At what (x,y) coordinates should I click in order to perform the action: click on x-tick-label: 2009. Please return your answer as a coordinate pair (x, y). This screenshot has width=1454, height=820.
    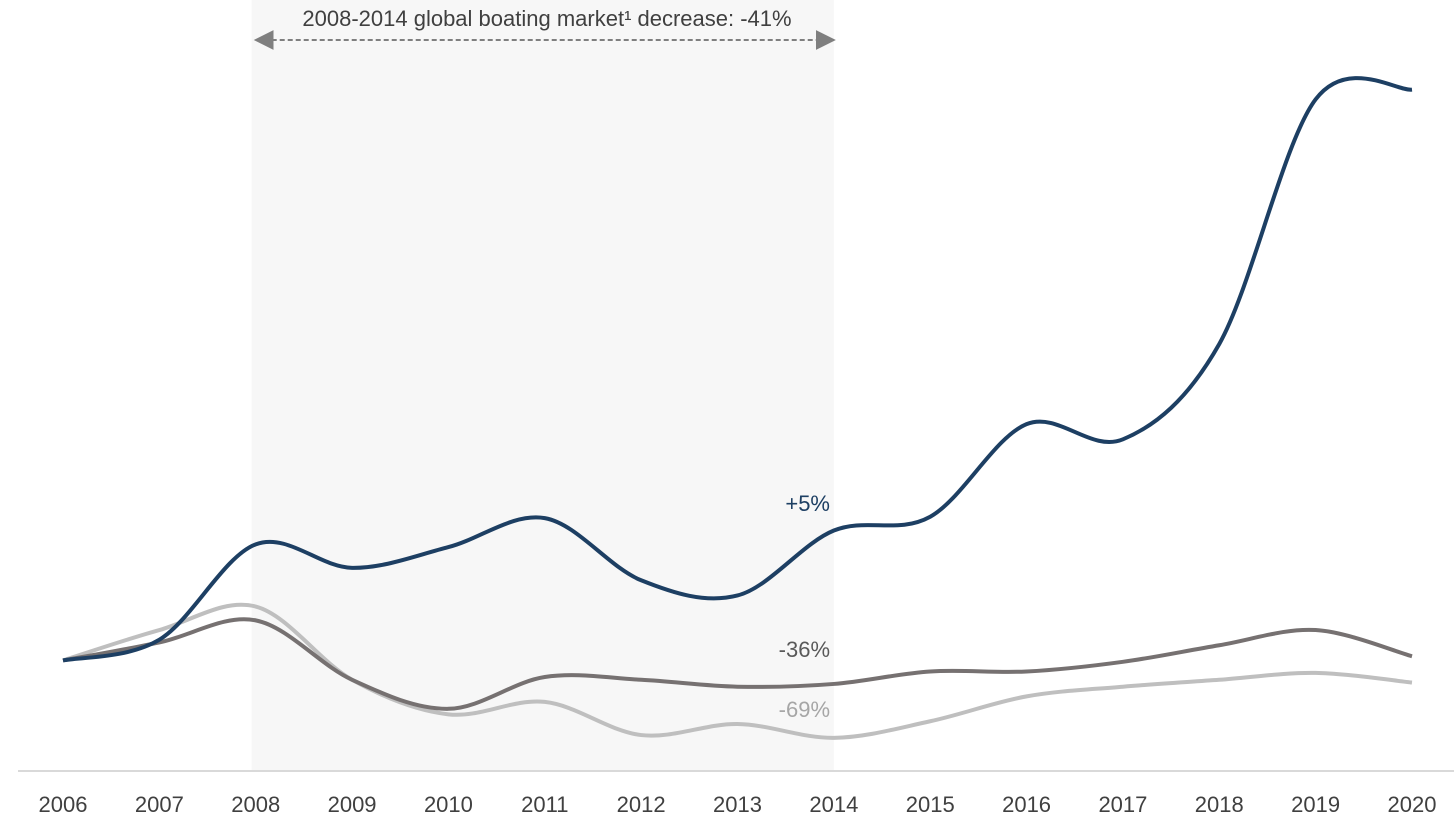
    Looking at the image, I should click on (352, 804).